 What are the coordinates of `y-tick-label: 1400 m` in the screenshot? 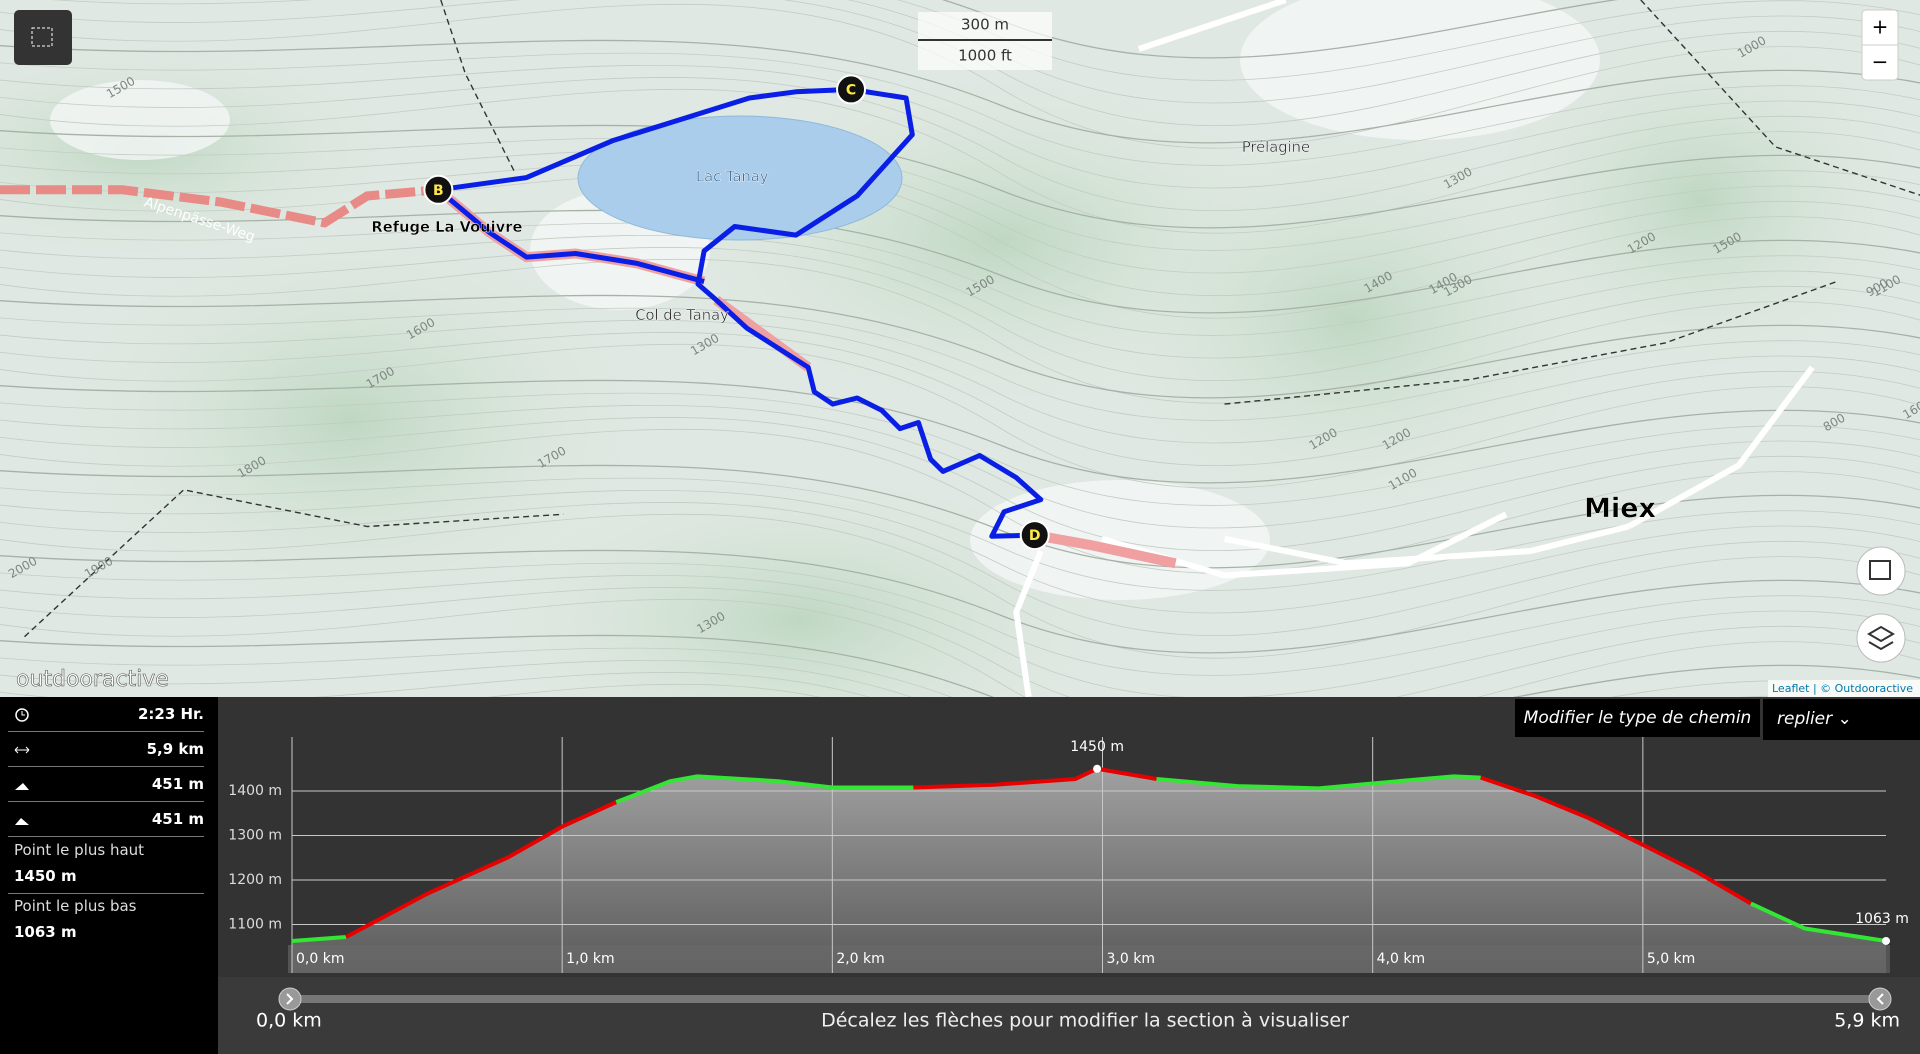 It's located at (255, 791).